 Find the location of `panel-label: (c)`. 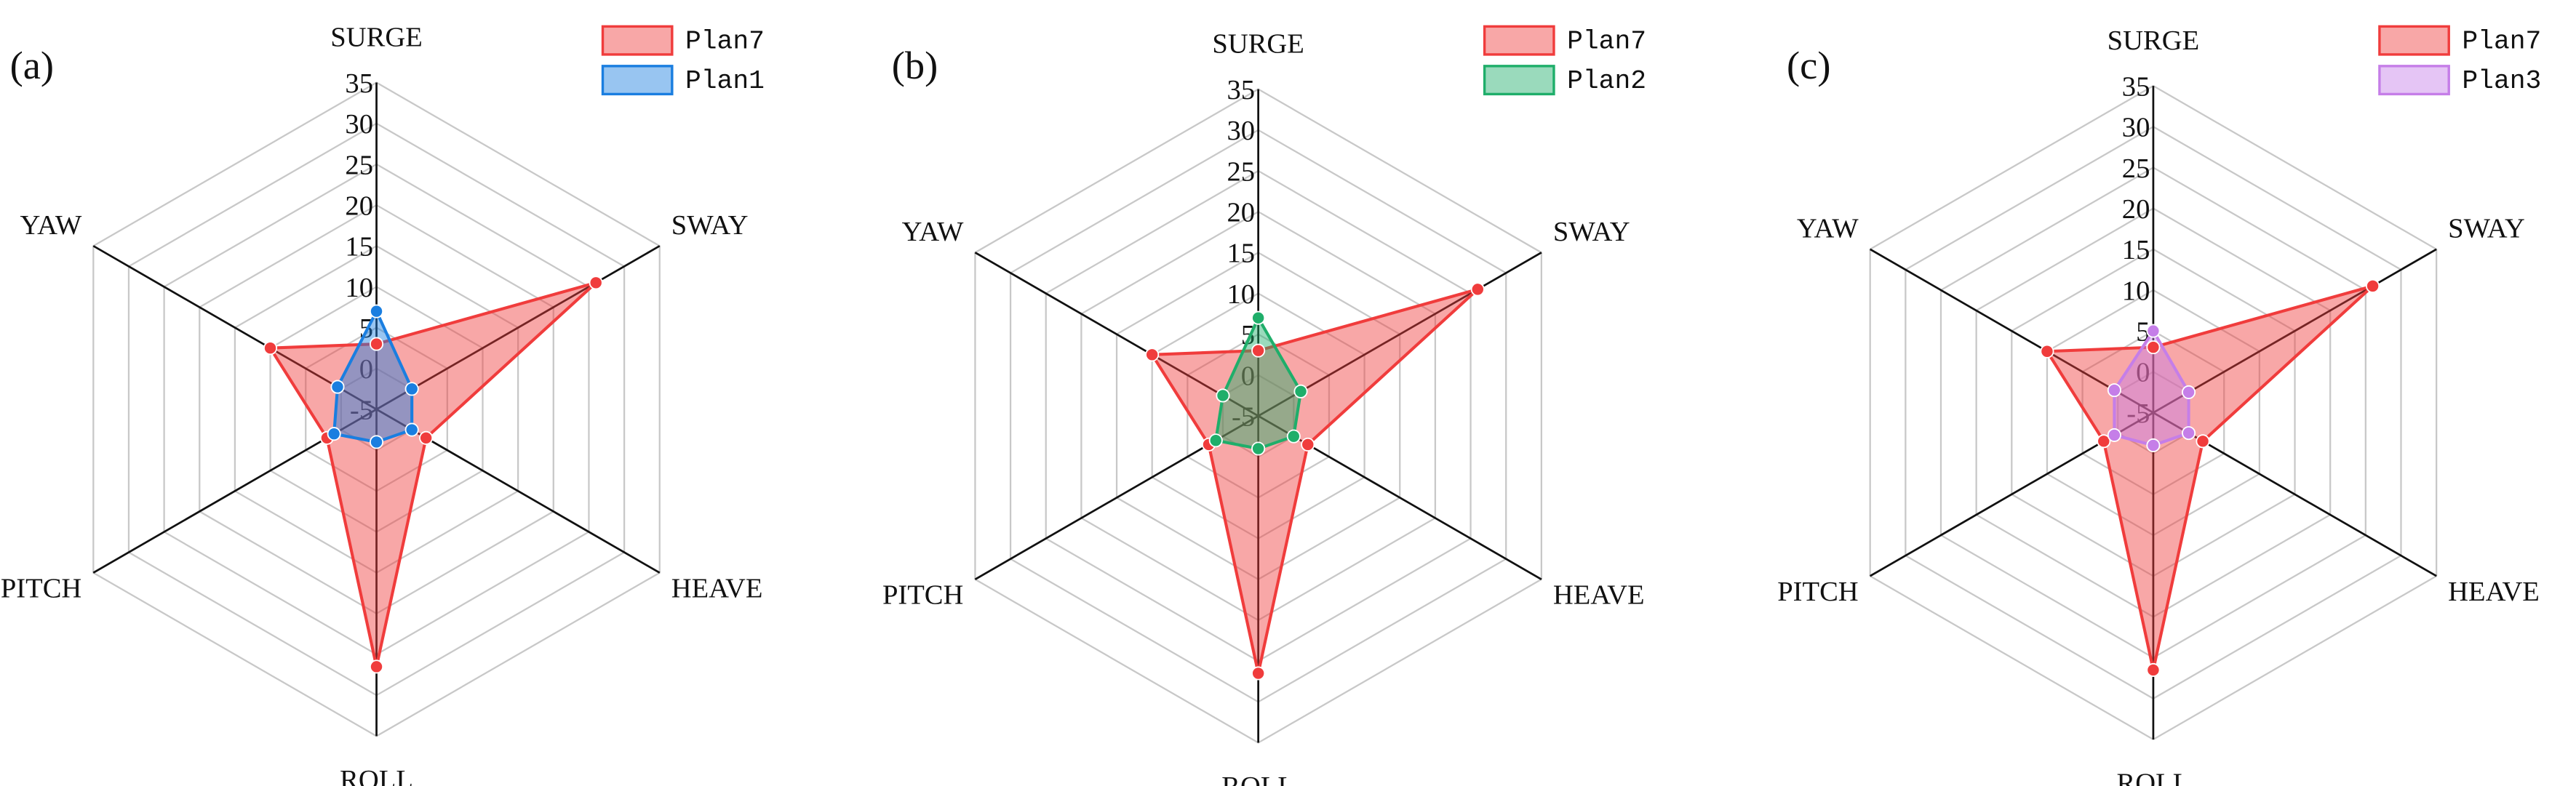

panel-label: (c) is located at coordinates (1808, 65).